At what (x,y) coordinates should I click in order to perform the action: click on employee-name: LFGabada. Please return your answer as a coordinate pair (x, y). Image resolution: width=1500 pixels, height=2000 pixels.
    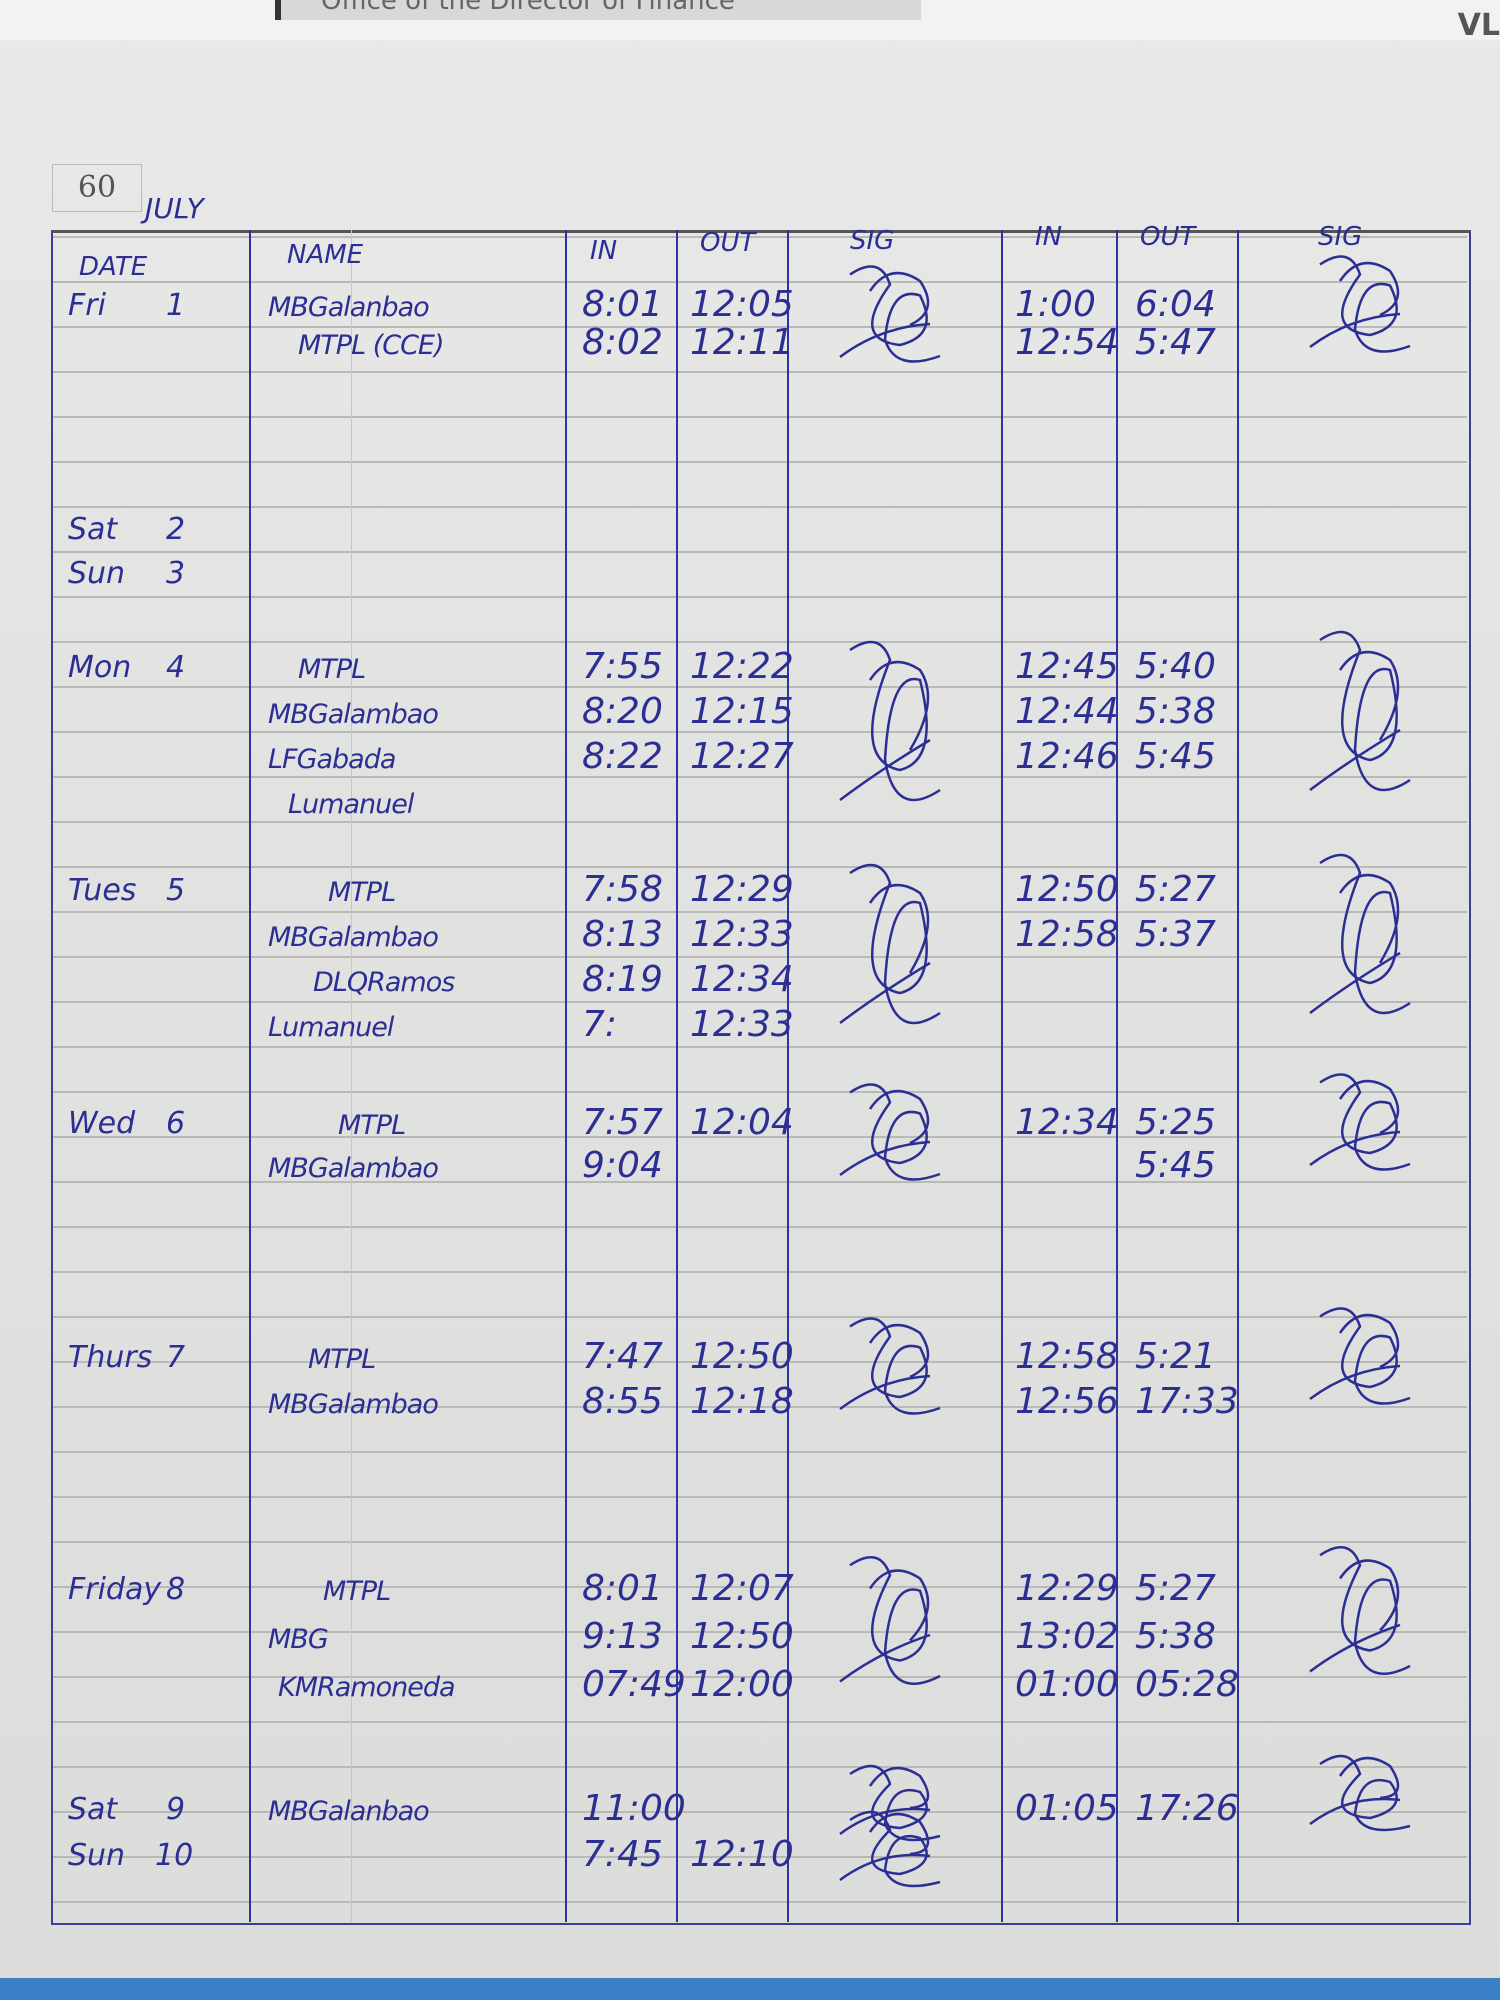
    Looking at the image, I should click on (332, 759).